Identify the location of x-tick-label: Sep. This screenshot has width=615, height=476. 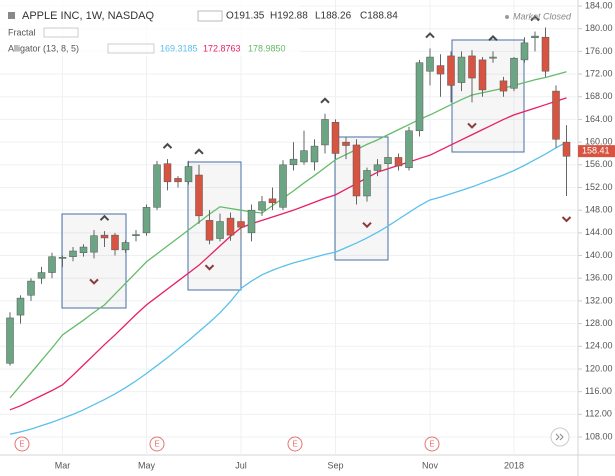
(335, 465).